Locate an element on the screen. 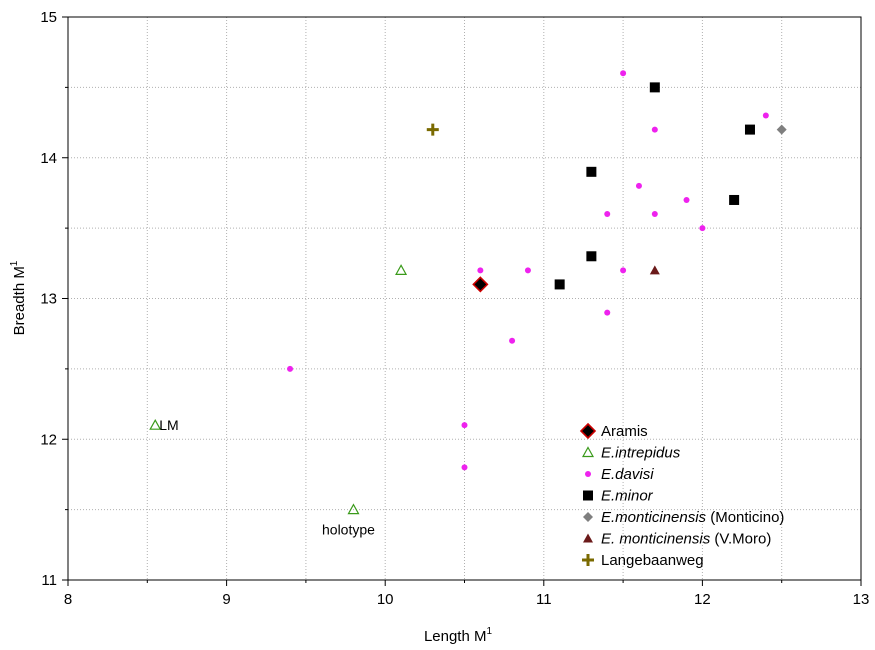 The height and width of the screenshot is (650, 875). legend-label: E.monticinensis (Monticino) is located at coordinates (692, 517).